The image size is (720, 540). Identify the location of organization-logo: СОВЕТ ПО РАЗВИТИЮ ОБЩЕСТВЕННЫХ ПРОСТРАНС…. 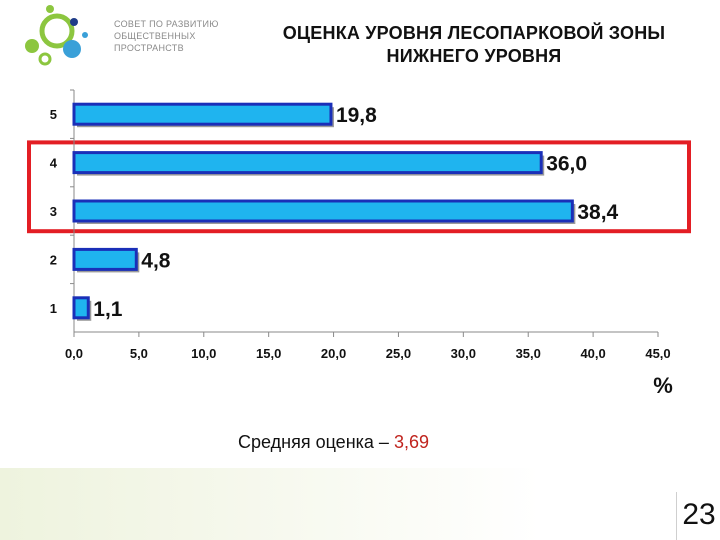
(120, 37).